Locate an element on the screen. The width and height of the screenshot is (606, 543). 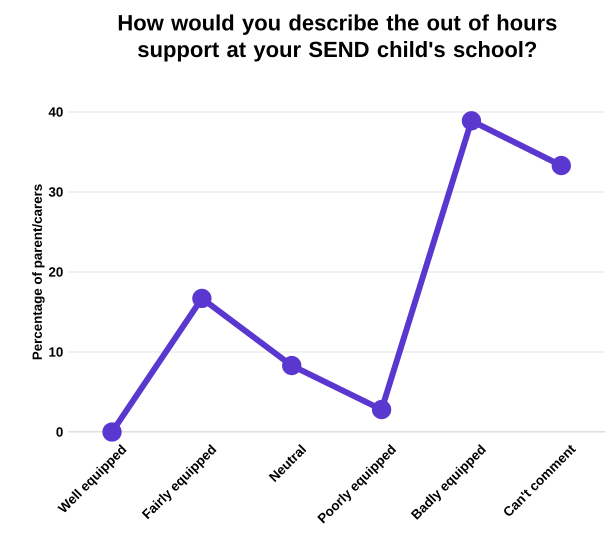
y-tick-label: 30 is located at coordinates (55, 192).